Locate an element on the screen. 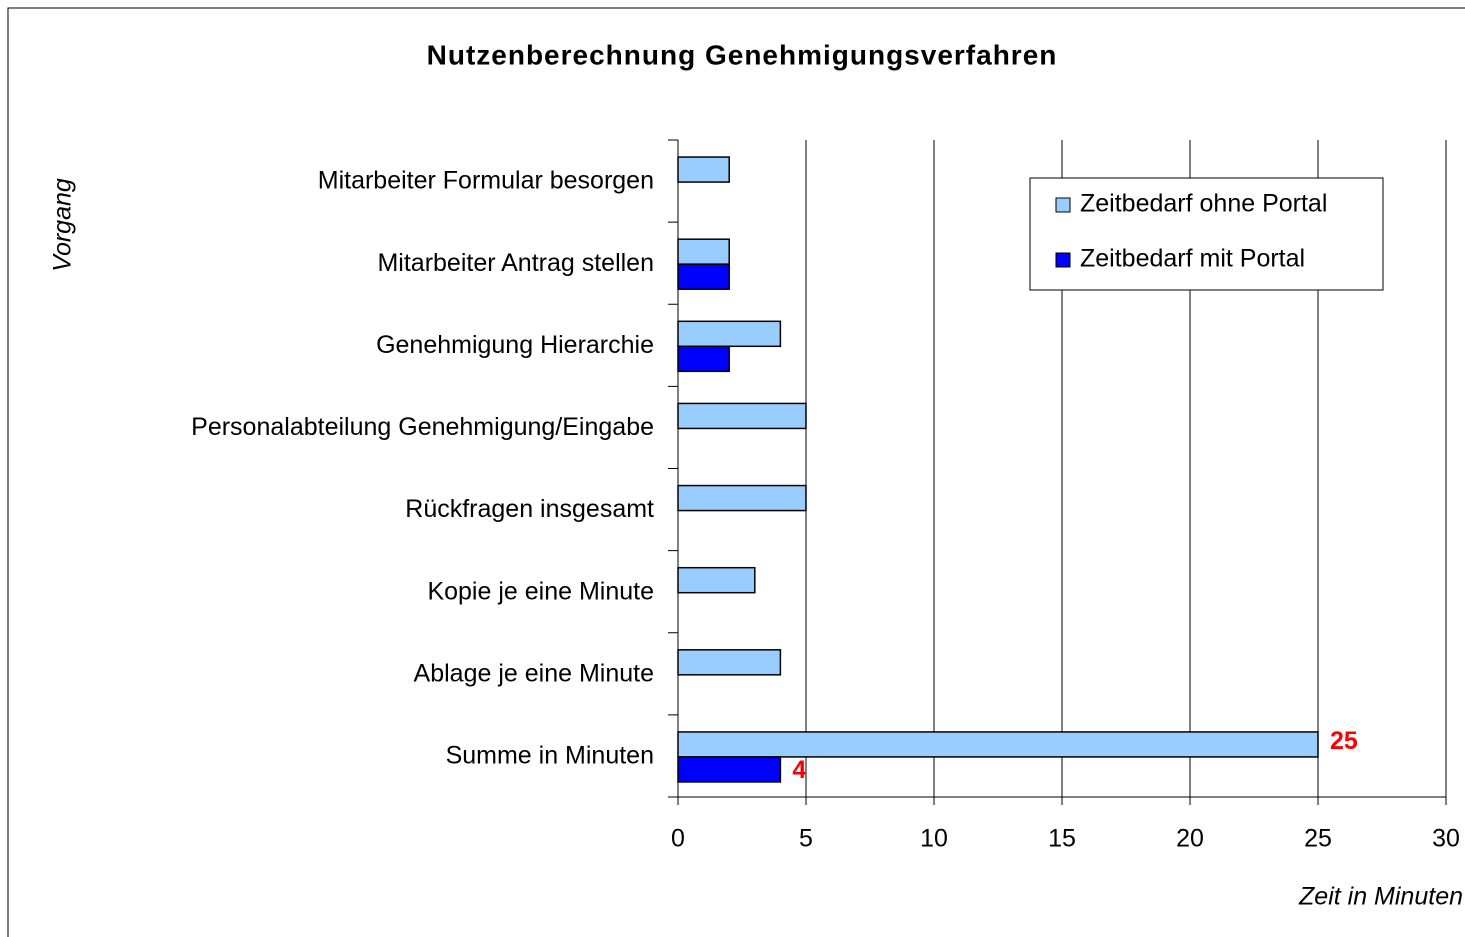 The image size is (1465, 937). legend-box is located at coordinates (1206, 234).